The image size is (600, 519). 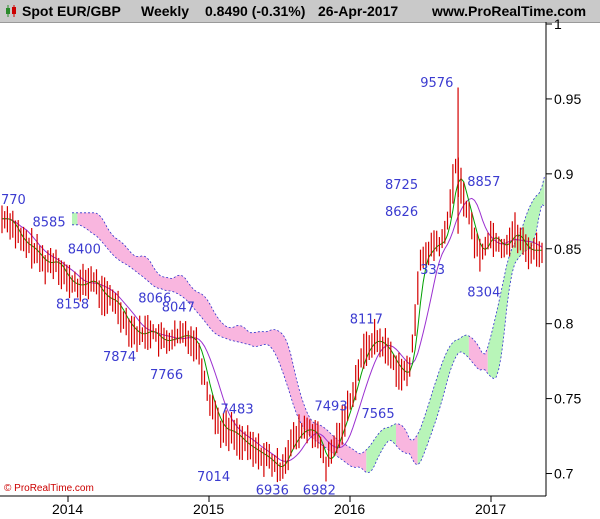 I want to click on price-change: 0.8490 (-0.31%), so click(x=255, y=11).